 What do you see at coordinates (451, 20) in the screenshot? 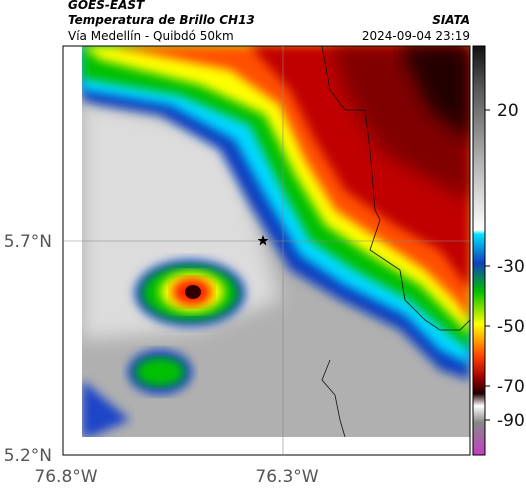
I see `agency: SIATA` at bounding box center [451, 20].